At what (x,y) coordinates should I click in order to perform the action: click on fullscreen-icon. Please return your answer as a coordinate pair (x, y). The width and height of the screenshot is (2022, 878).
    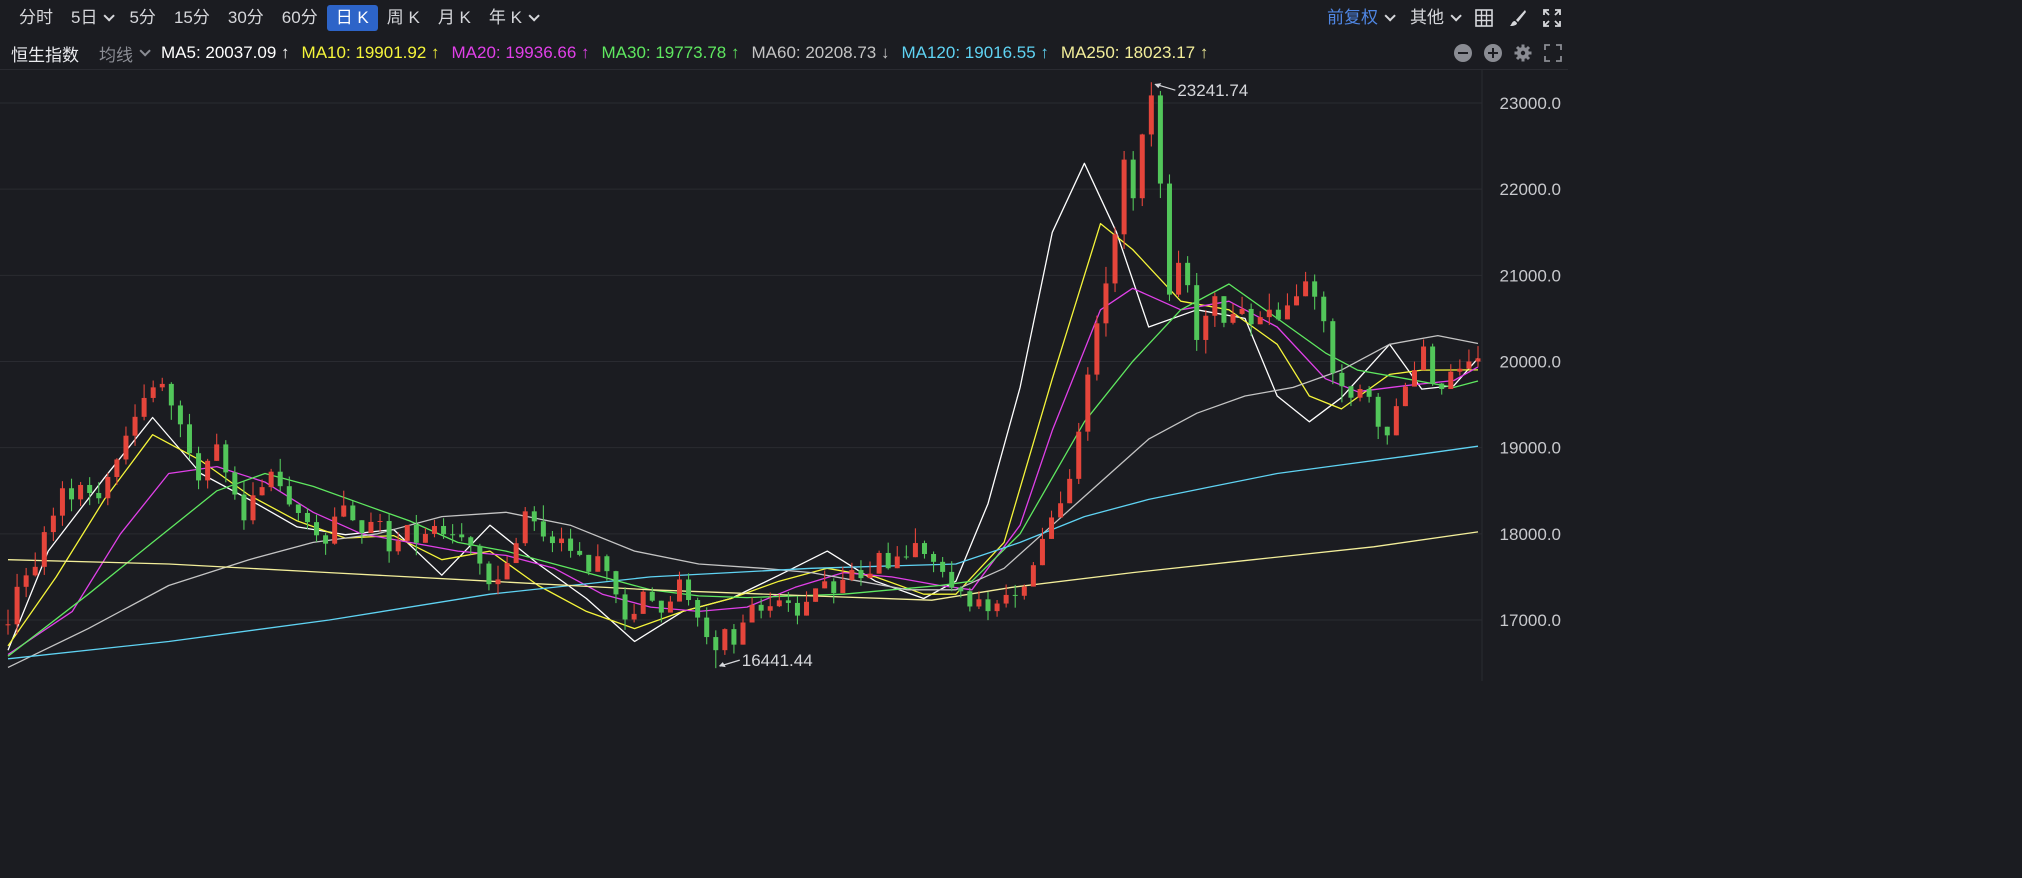
    Looking at the image, I should click on (1552, 18).